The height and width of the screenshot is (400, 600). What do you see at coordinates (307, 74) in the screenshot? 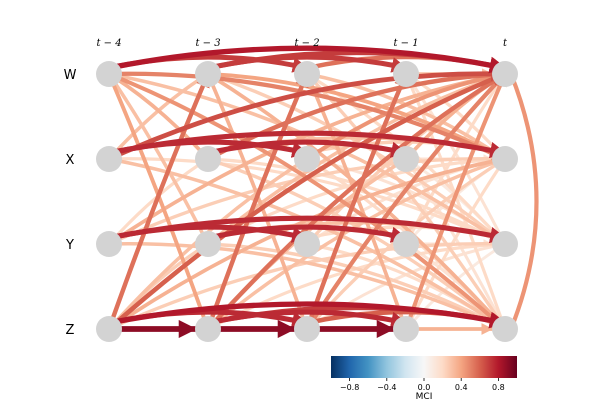
I see `node-w-lag2` at bounding box center [307, 74].